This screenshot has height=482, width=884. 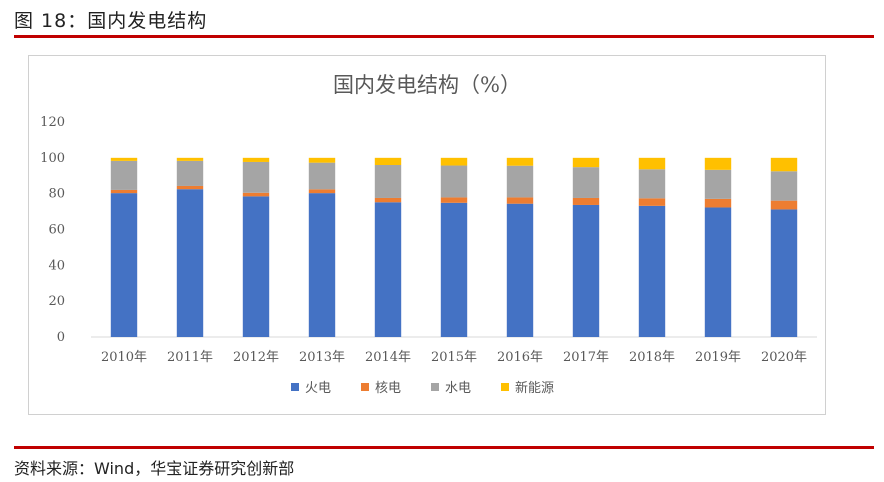 What do you see at coordinates (322, 357) in the screenshot?
I see `x-tick-label: 2013年` at bounding box center [322, 357].